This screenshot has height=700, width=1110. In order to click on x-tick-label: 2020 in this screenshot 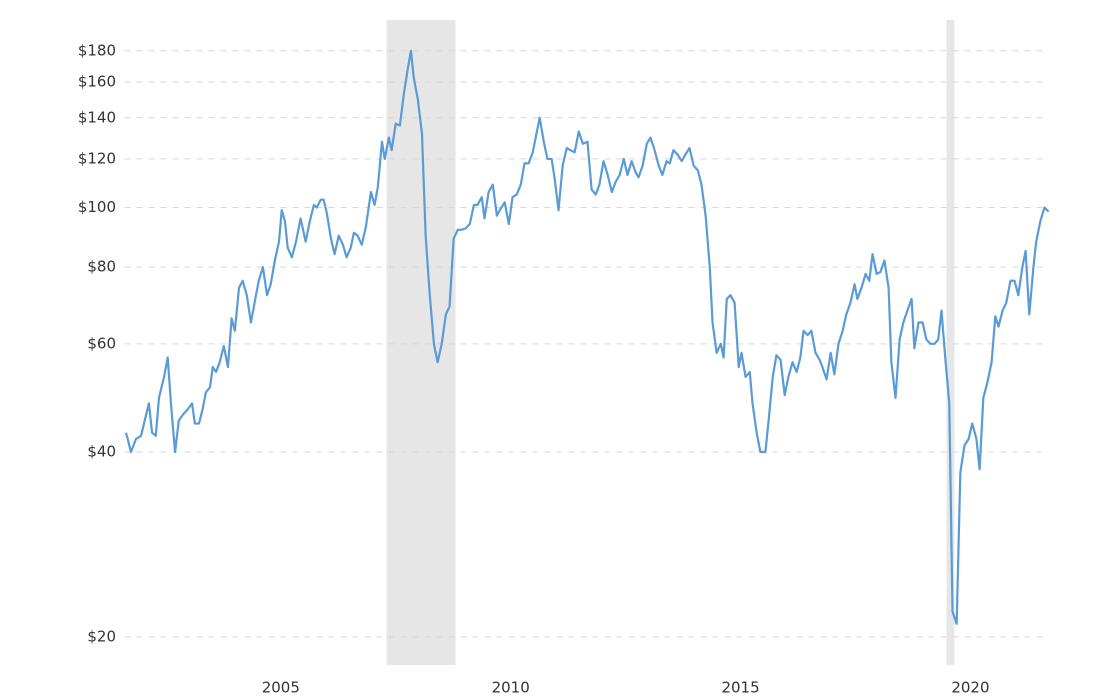, I will do `click(970, 688)`.